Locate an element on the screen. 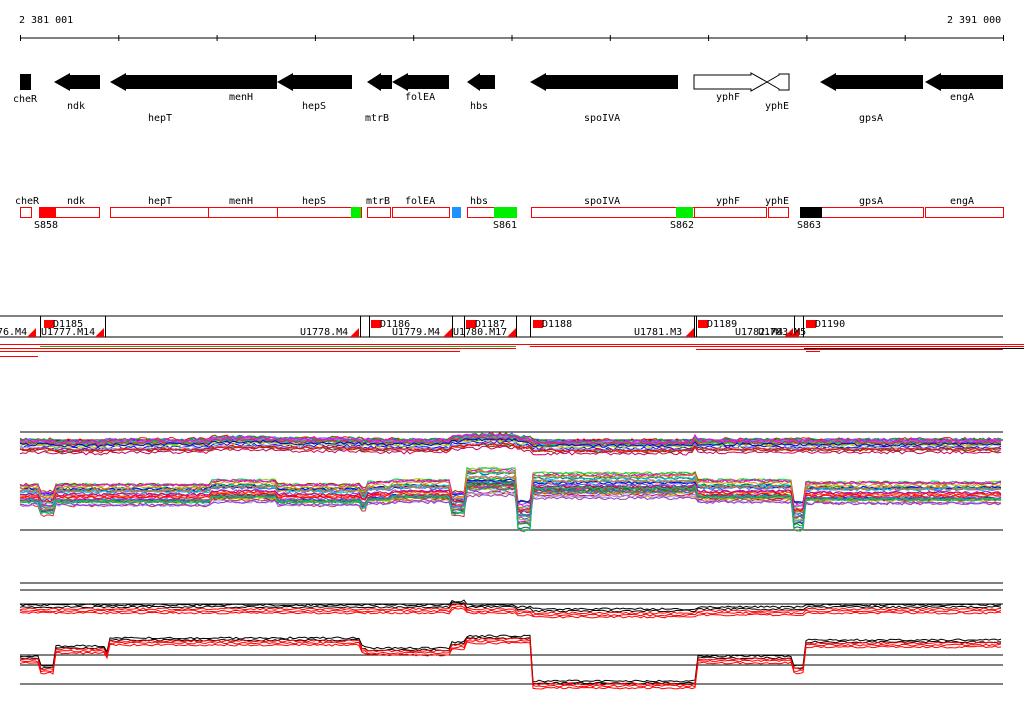 The width and height of the screenshot is (1024, 714). feature-box-menH is located at coordinates (243, 212).